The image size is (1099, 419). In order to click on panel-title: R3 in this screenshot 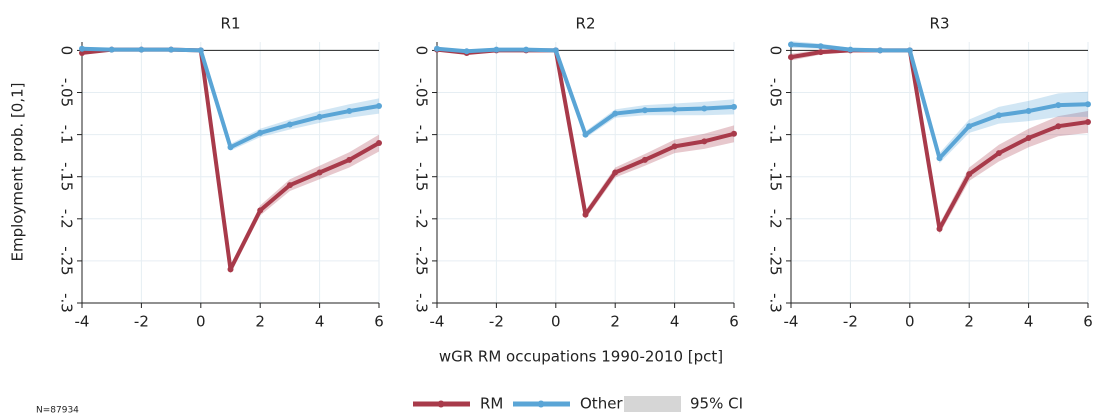, I will do `click(940, 24)`.